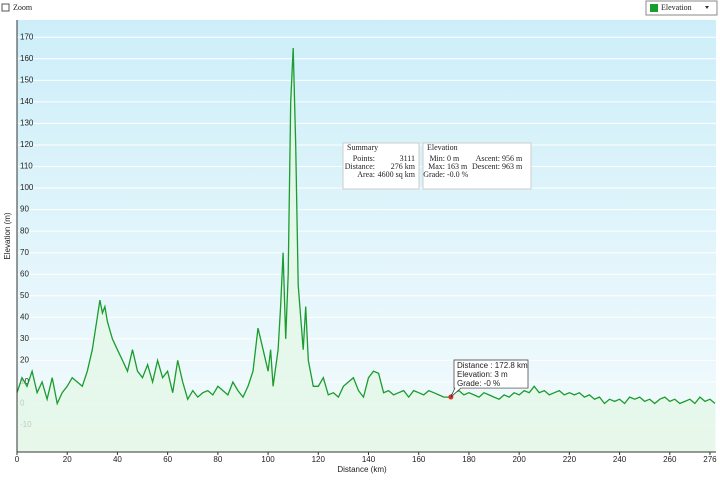  What do you see at coordinates (268, 459) in the screenshot?
I see `x-tick-label: 100` at bounding box center [268, 459].